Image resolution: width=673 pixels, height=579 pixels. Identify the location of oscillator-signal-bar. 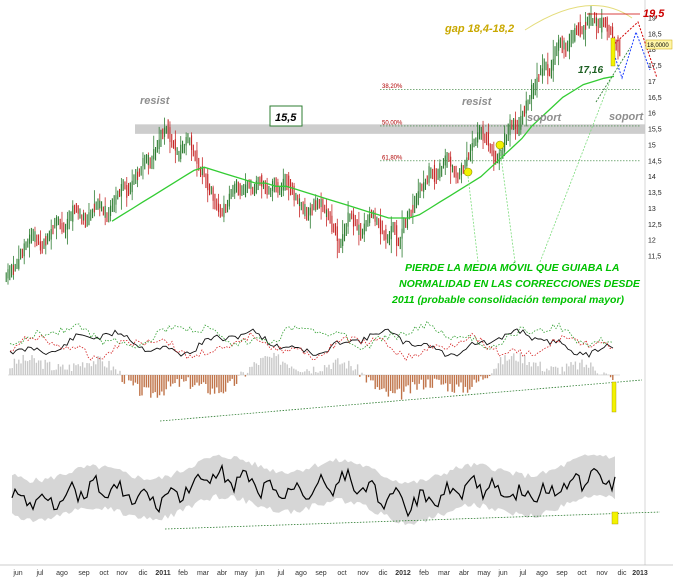
(614, 397).